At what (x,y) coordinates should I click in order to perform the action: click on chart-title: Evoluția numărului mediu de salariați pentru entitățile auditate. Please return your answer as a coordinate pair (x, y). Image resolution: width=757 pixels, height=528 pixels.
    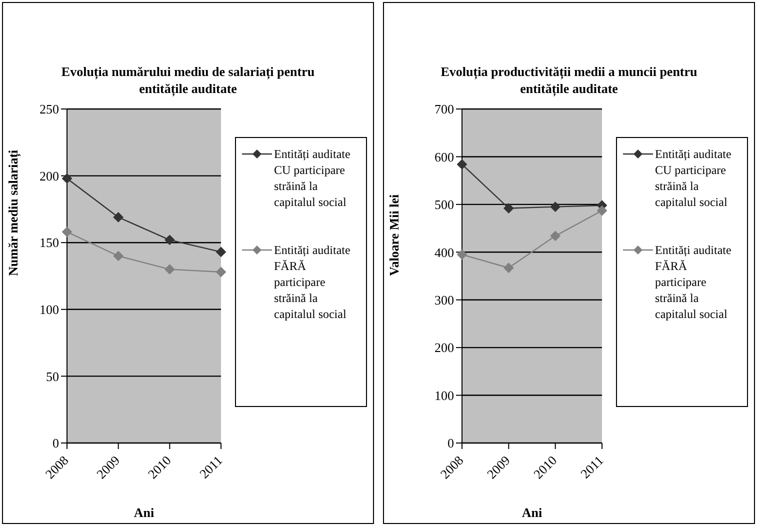
    Looking at the image, I should click on (188, 80).